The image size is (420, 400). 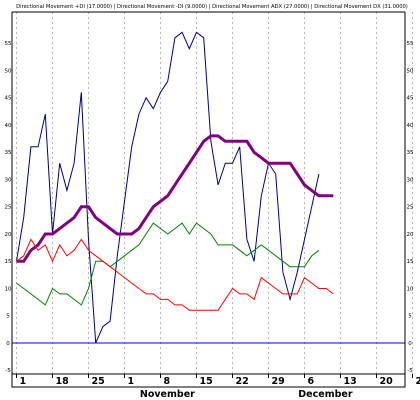 I want to click on y-tick-label-right: 15, so click(x=410, y=262).